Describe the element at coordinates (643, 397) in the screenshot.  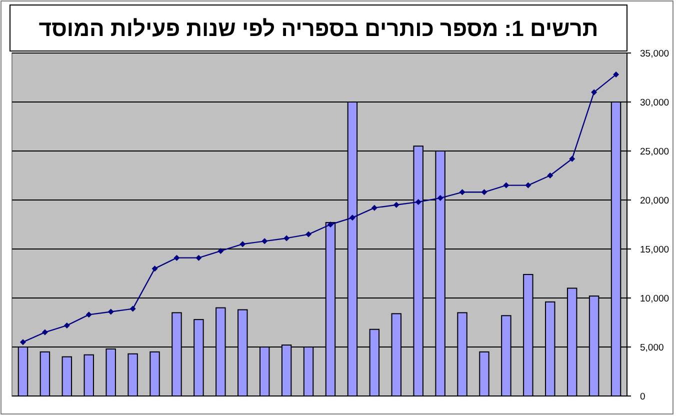
I see `y-tick-label: 0` at that location.